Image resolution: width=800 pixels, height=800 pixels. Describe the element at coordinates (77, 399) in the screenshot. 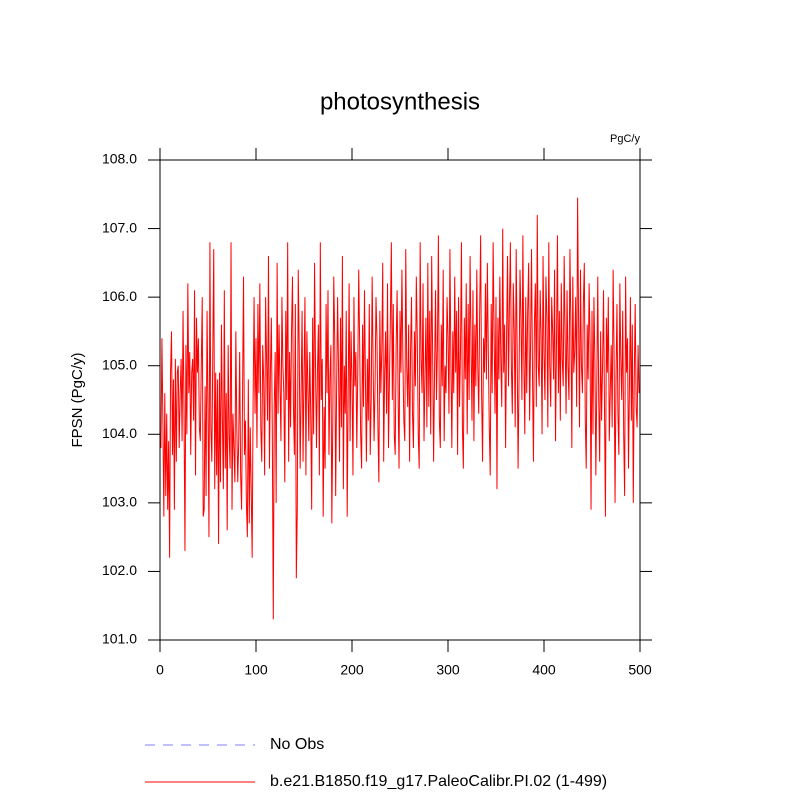

I see `y-axis-label: FPSN (PgC/y)` at that location.